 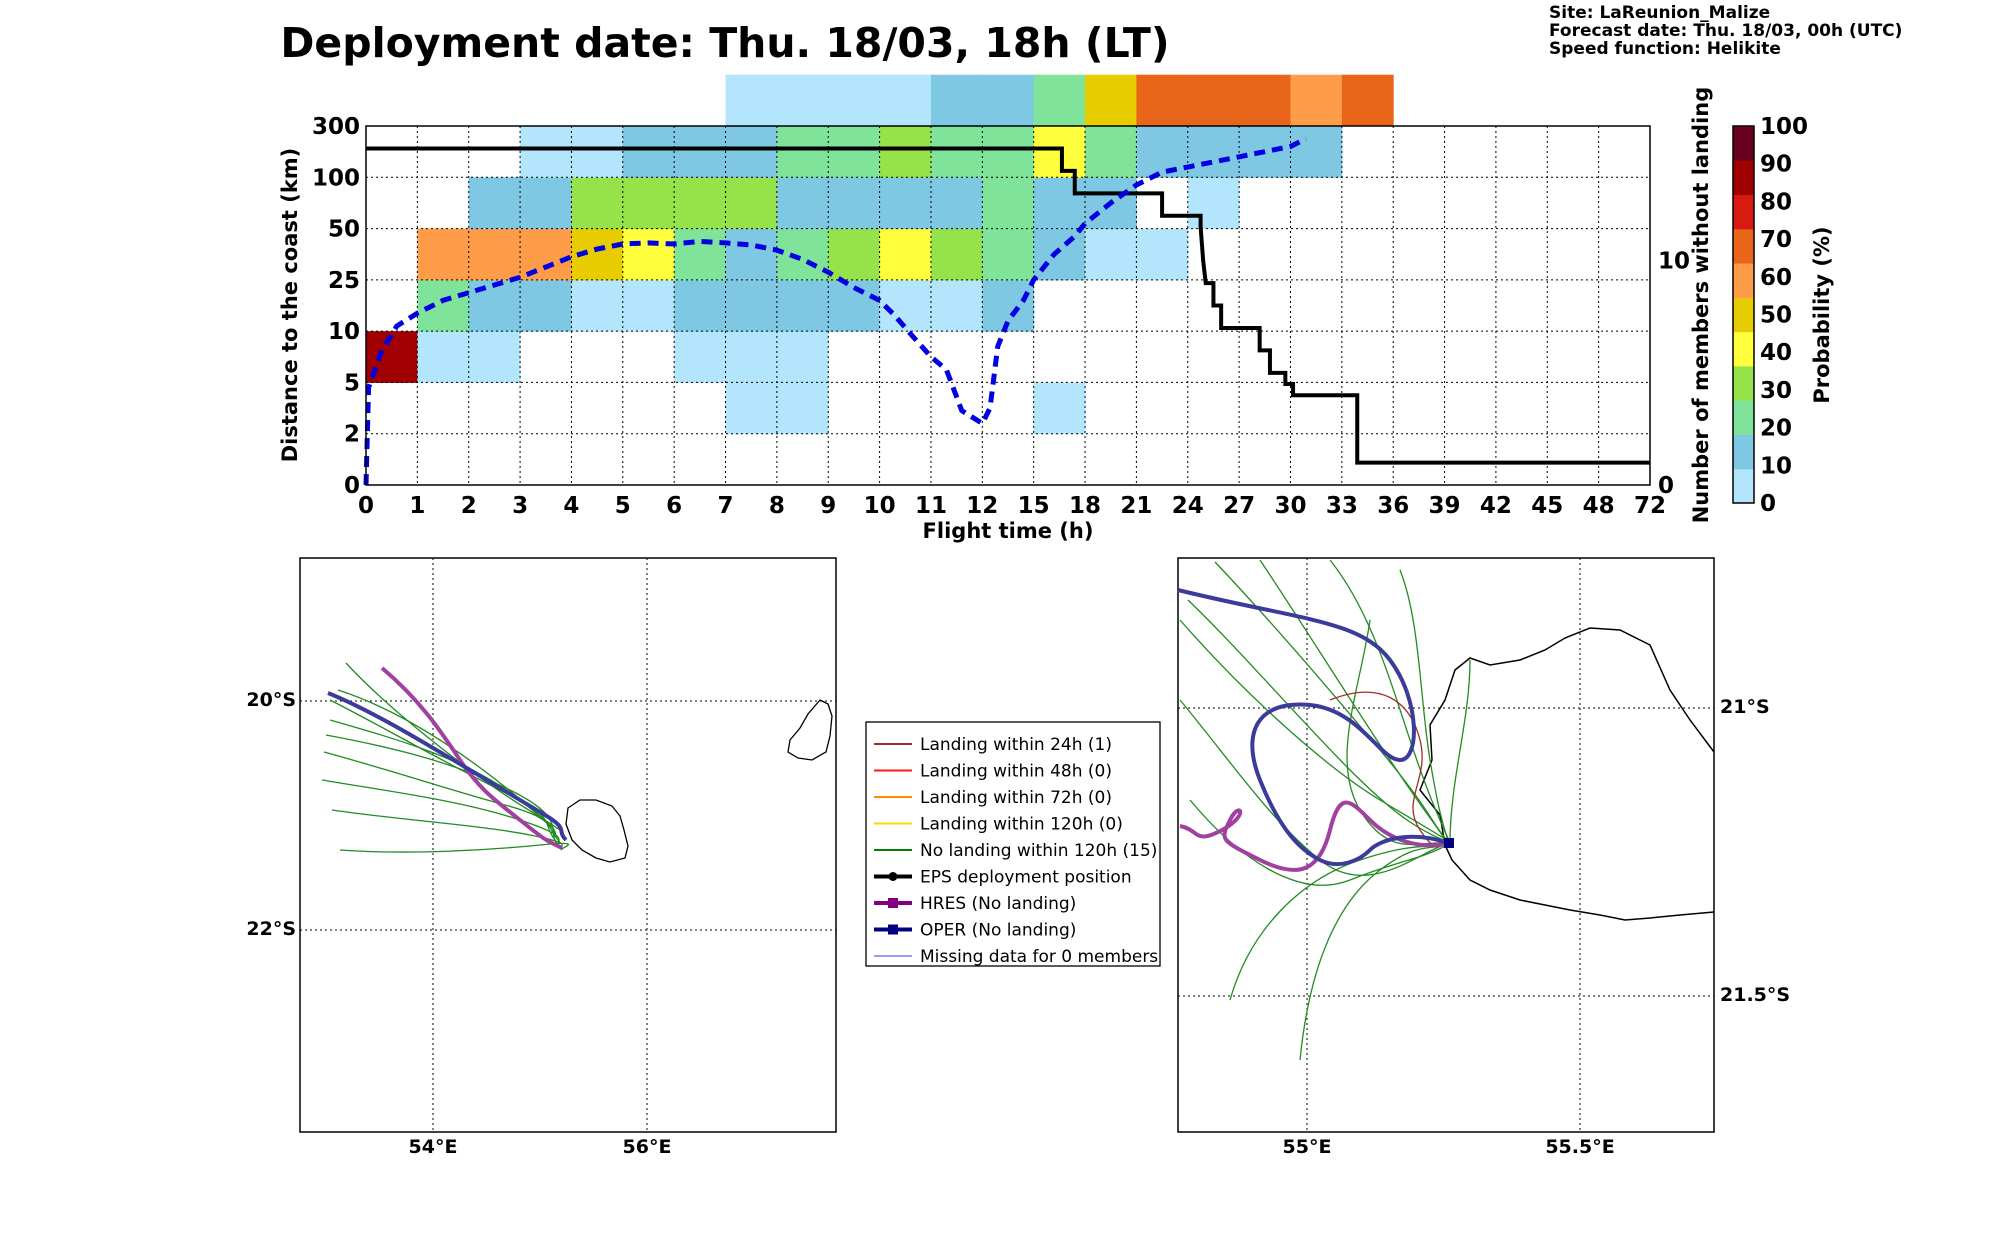 What do you see at coordinates (647, 1147) in the screenshot?
I see `map-left-lon-tick-1: 56°E` at bounding box center [647, 1147].